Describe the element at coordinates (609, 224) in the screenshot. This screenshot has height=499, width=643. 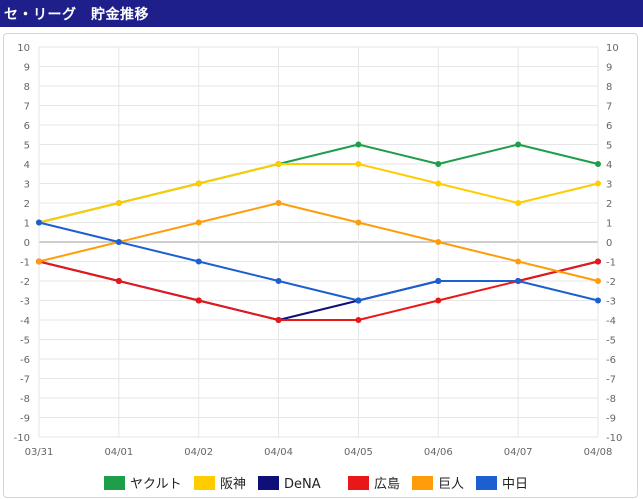
I see `y-tick-label-right: 1` at that location.